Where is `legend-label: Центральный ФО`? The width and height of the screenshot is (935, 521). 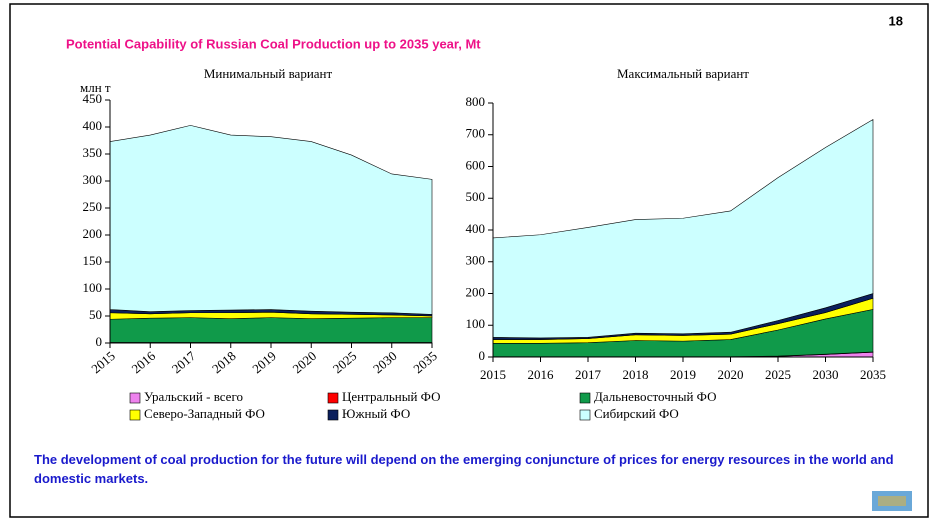
legend-label: Центральный ФО is located at coordinates (391, 396).